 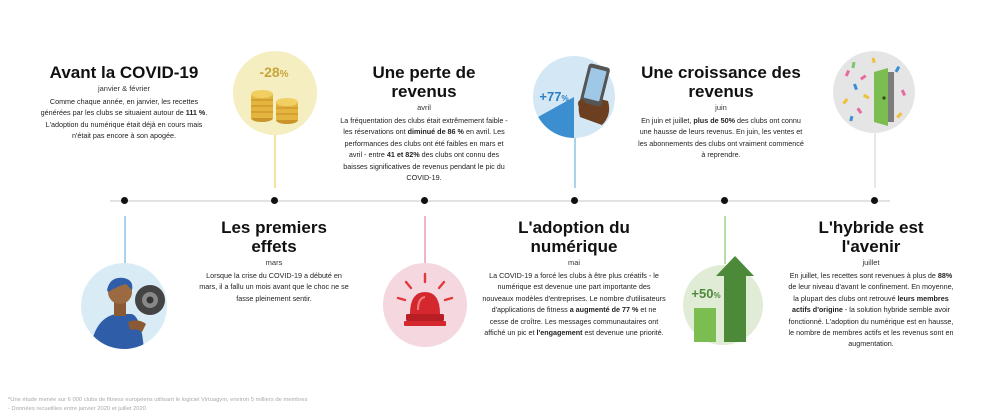 What do you see at coordinates (574, 200) in the screenshot?
I see `timeline-dot-mai` at bounding box center [574, 200].